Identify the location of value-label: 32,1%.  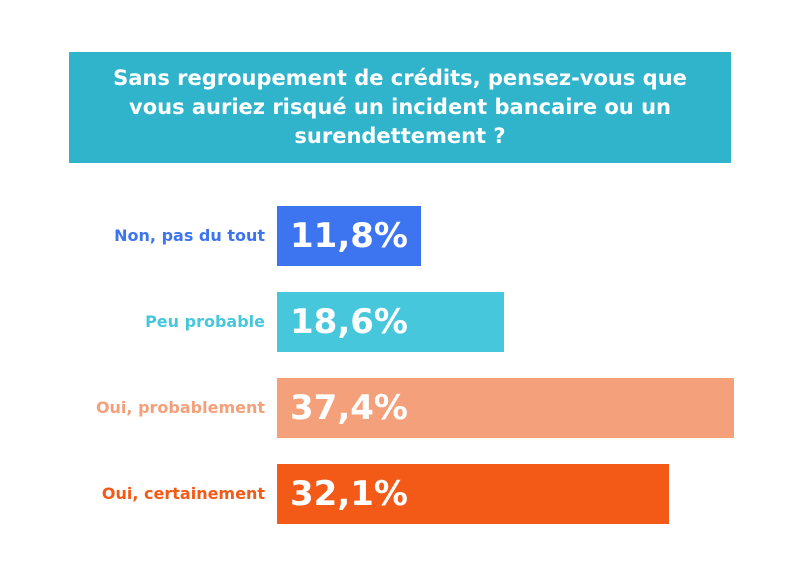
(349, 494).